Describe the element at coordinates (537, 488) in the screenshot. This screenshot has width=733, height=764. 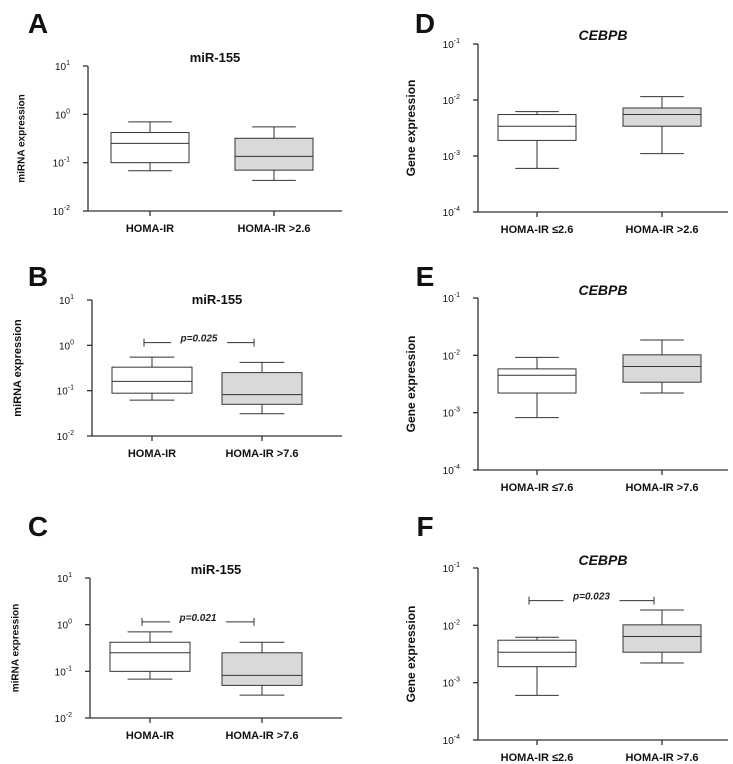
I see `x-category-label: HOMA-IR ≤7.6` at that location.